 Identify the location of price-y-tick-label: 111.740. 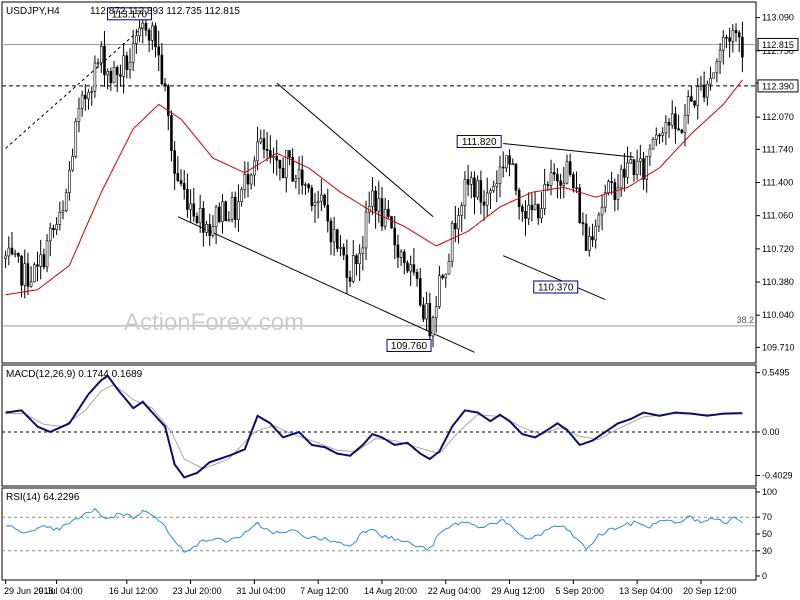
(777, 149).